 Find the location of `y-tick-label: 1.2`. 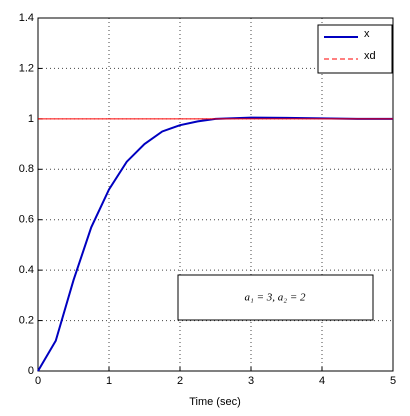

y-tick-label: 1.2 is located at coordinates (26, 68).